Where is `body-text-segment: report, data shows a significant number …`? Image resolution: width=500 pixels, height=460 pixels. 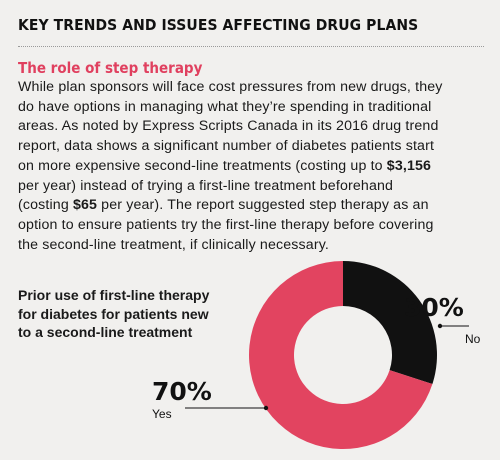 body-text-segment: report, data shows a significant number … is located at coordinates (226, 146).